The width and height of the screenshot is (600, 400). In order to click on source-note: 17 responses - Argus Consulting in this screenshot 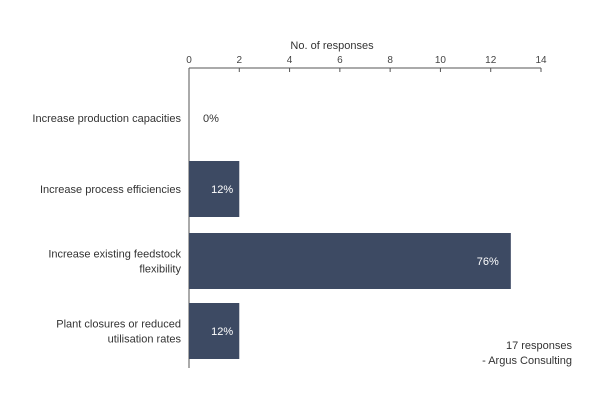, I will do `click(496, 354)`.